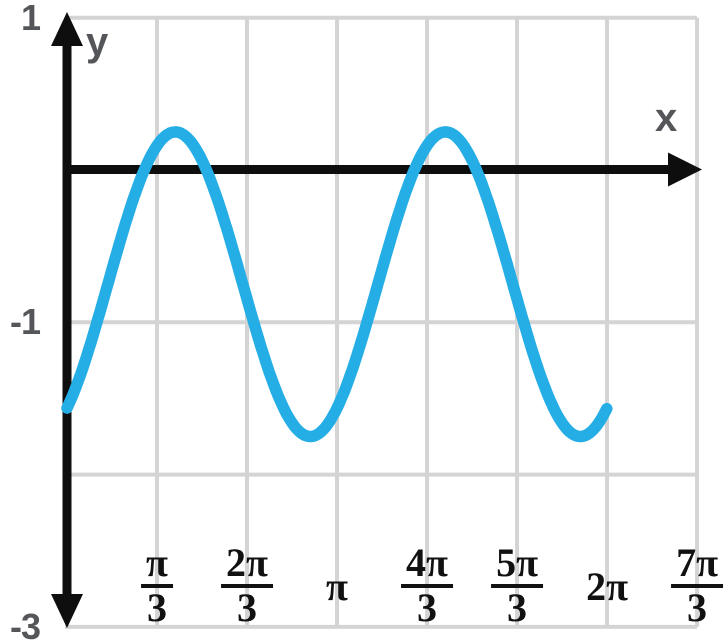  Describe the element at coordinates (25, 624) in the screenshot. I see `y-tick-label-neg3: -3` at that location.